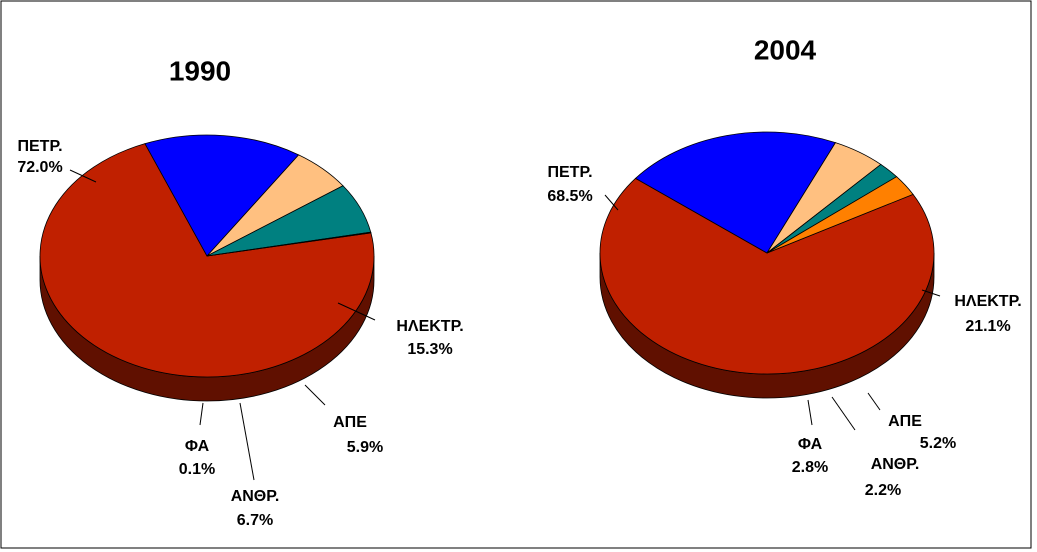 The width and height of the screenshot is (1037, 552). What do you see at coordinates (429, 349) in the screenshot?
I see `value-label: 15.3%` at bounding box center [429, 349].